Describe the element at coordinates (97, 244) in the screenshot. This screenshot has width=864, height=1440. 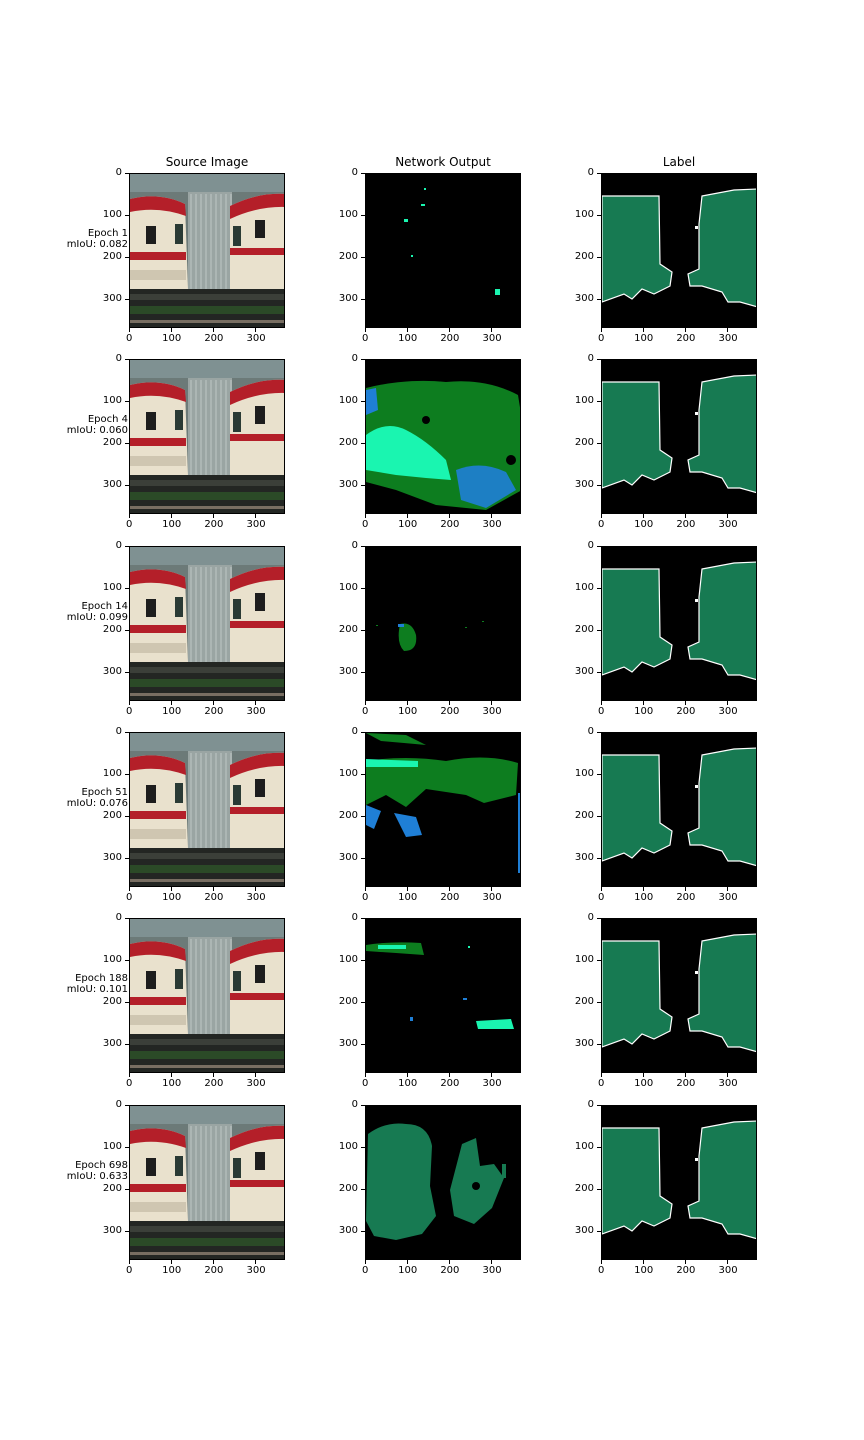
I see `miou-text: mIoU: 0.082` at that location.